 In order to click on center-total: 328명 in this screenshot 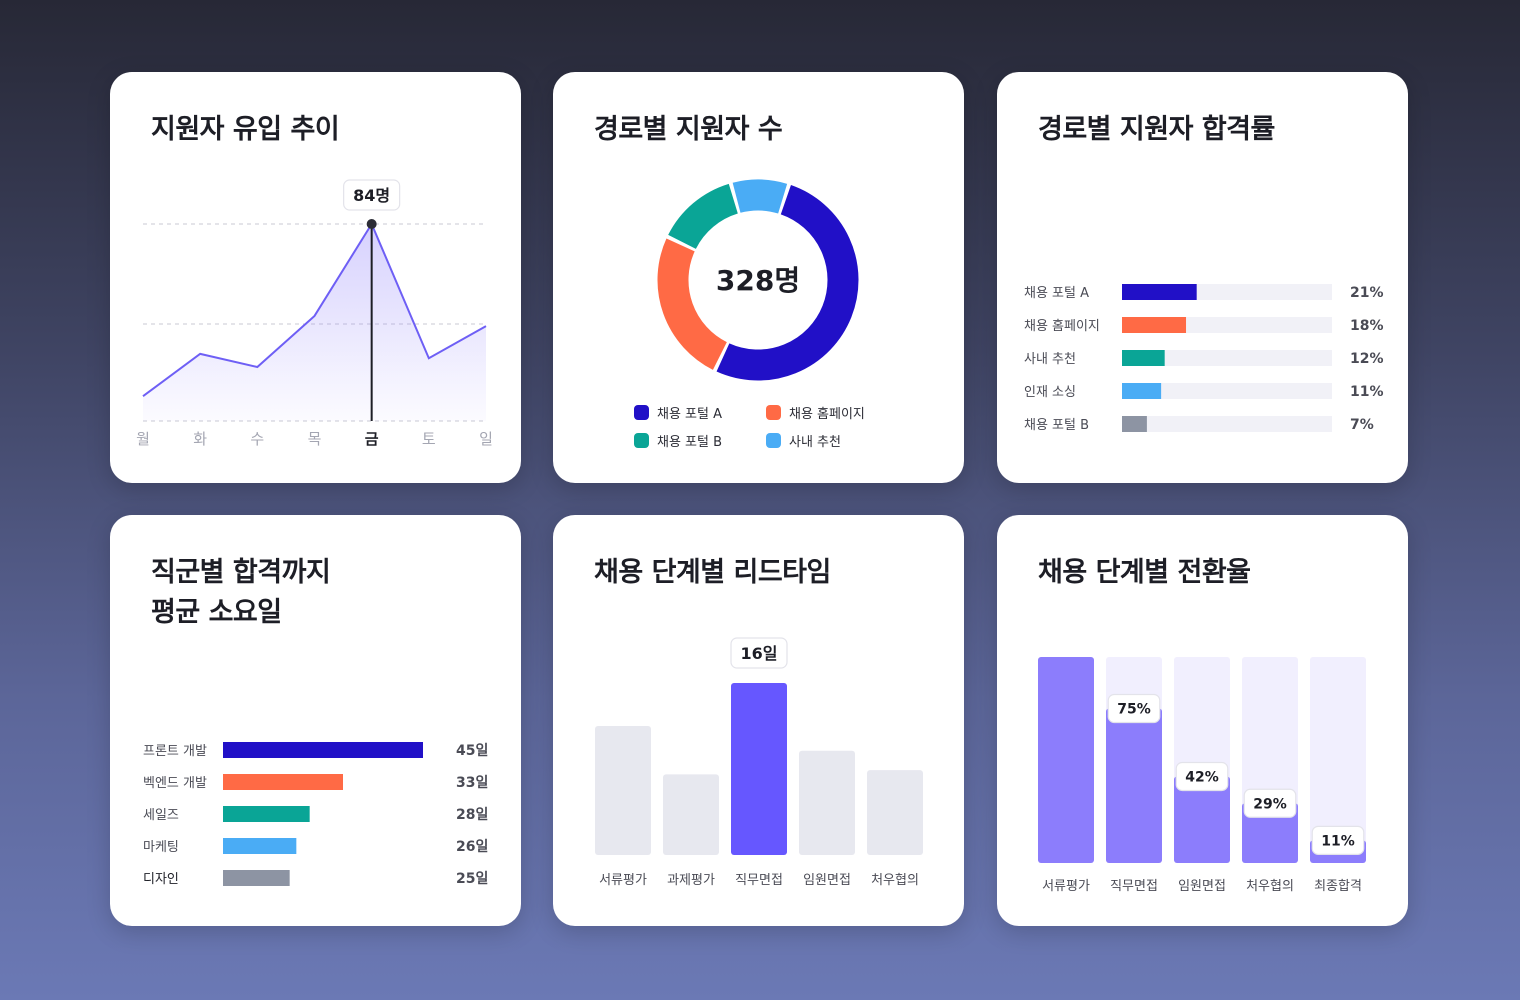, I will do `click(758, 280)`.